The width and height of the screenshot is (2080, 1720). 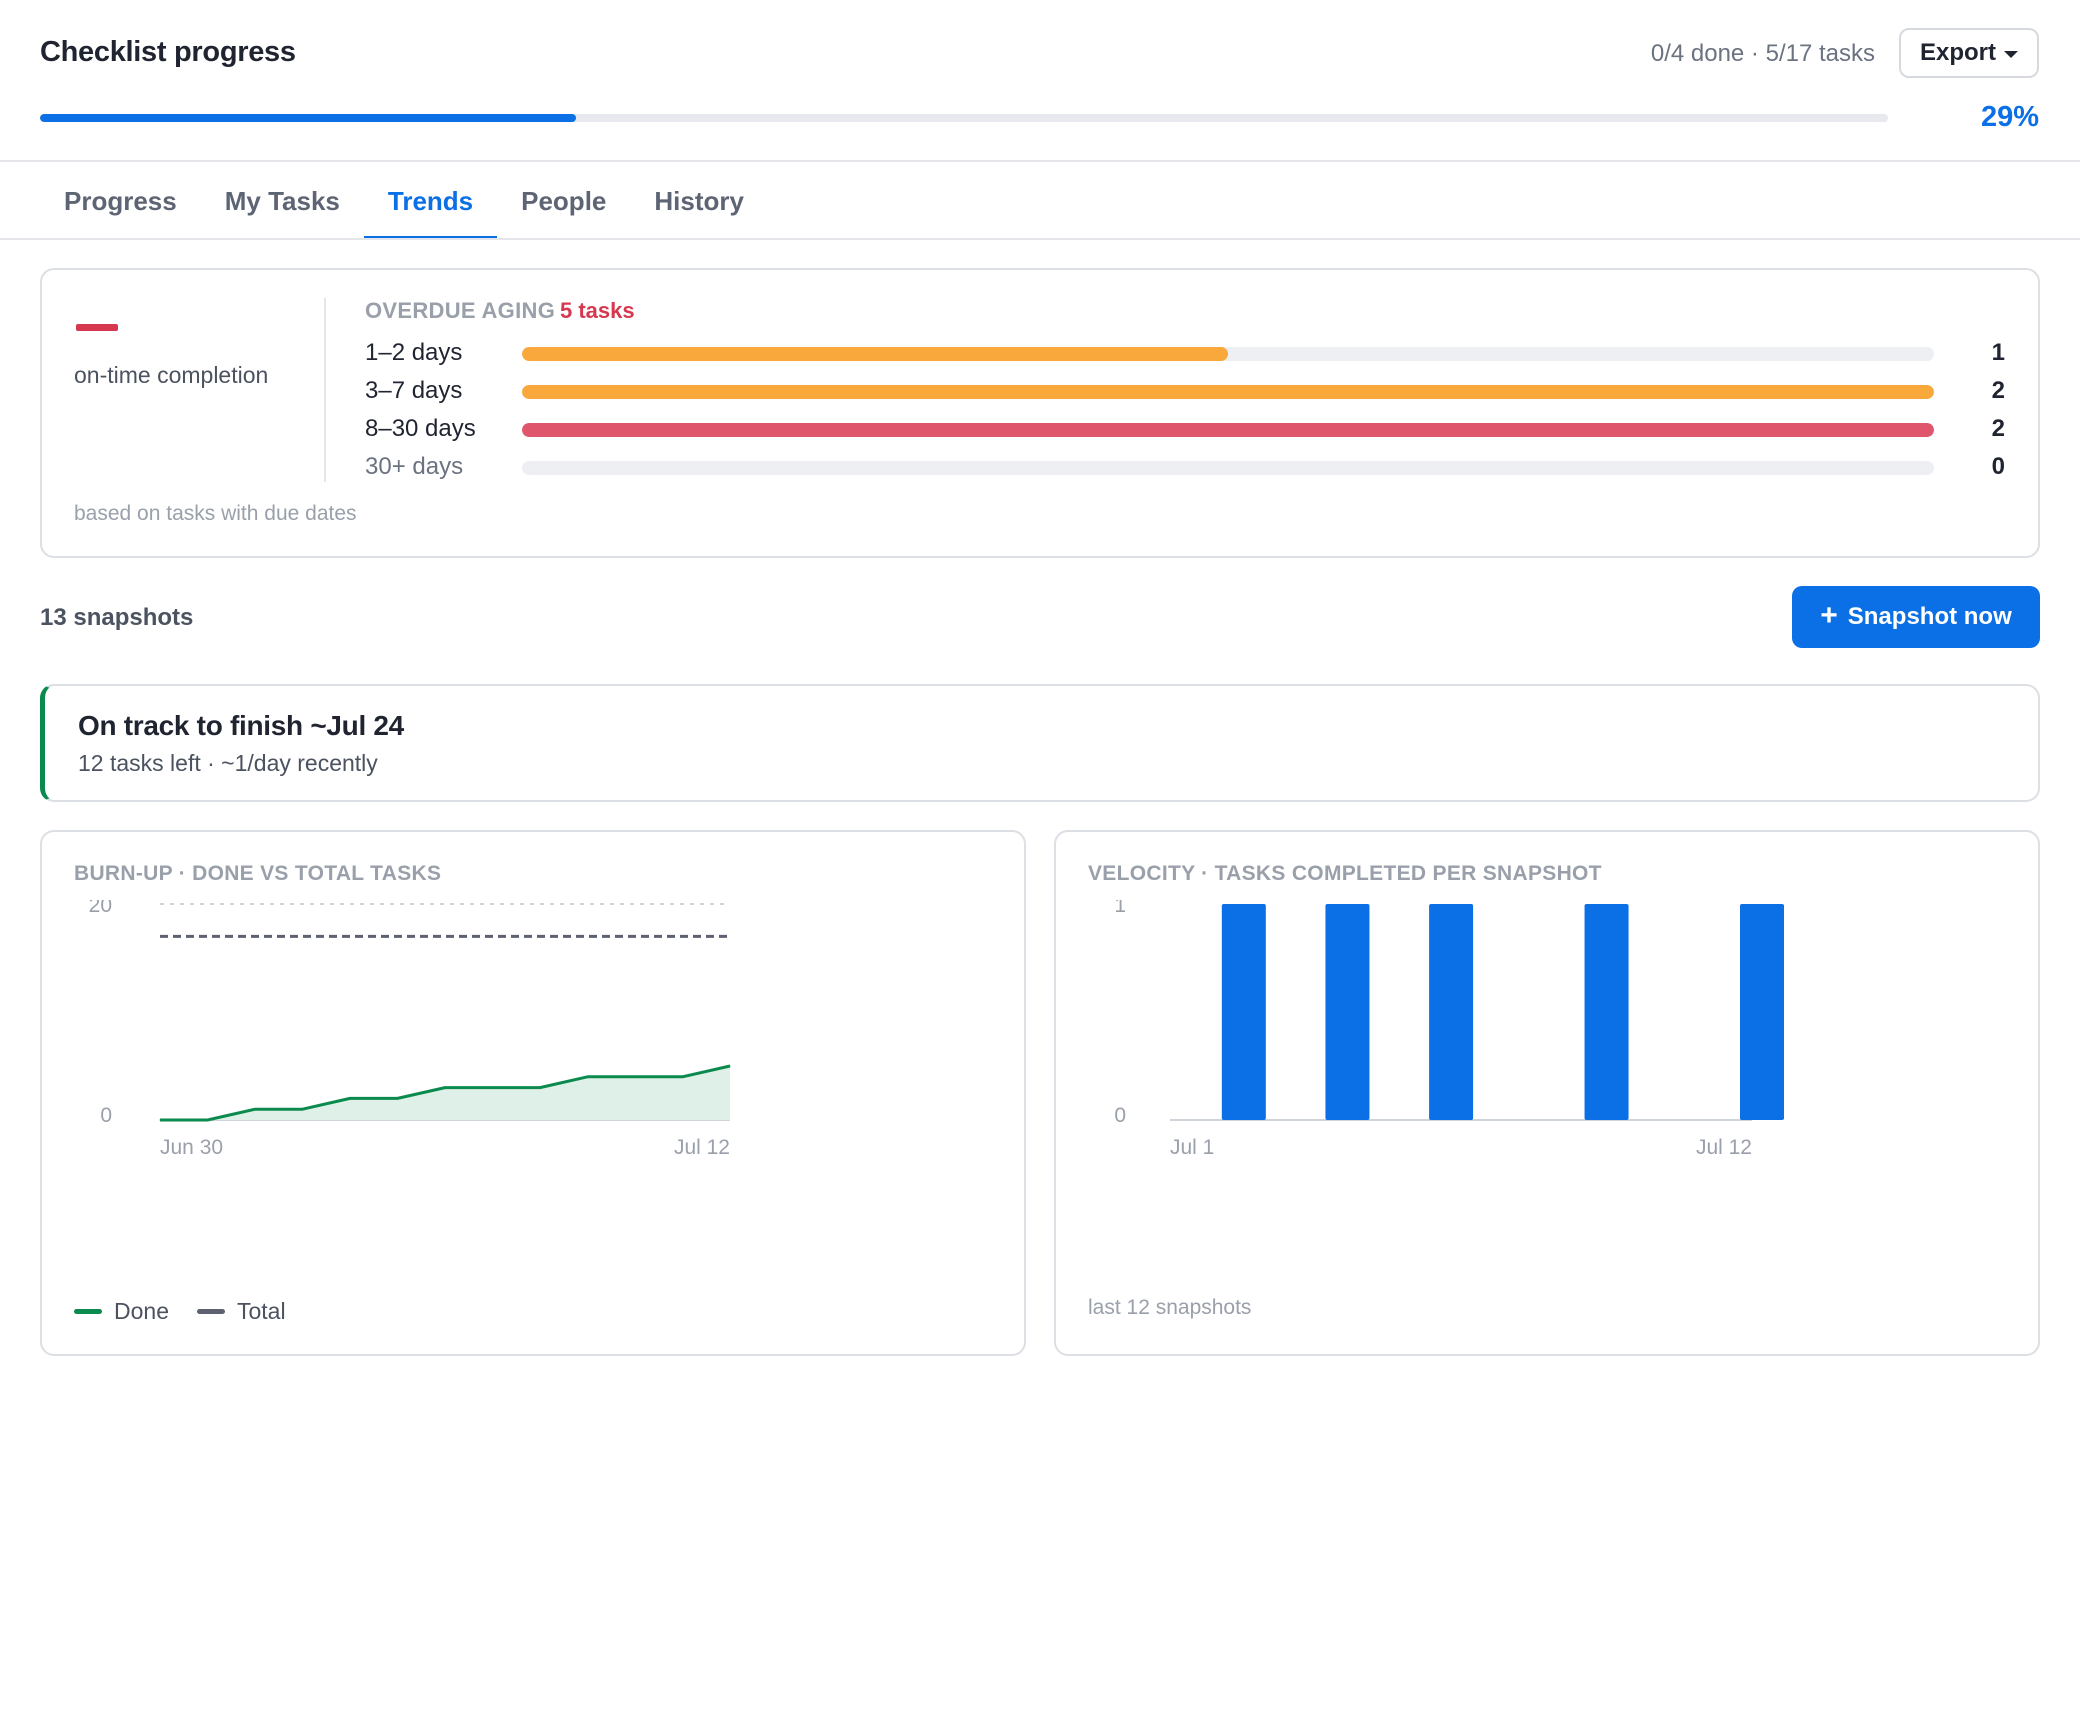 I want to click on aging-footnote: based on tasks with due dates, so click(x=215, y=513).